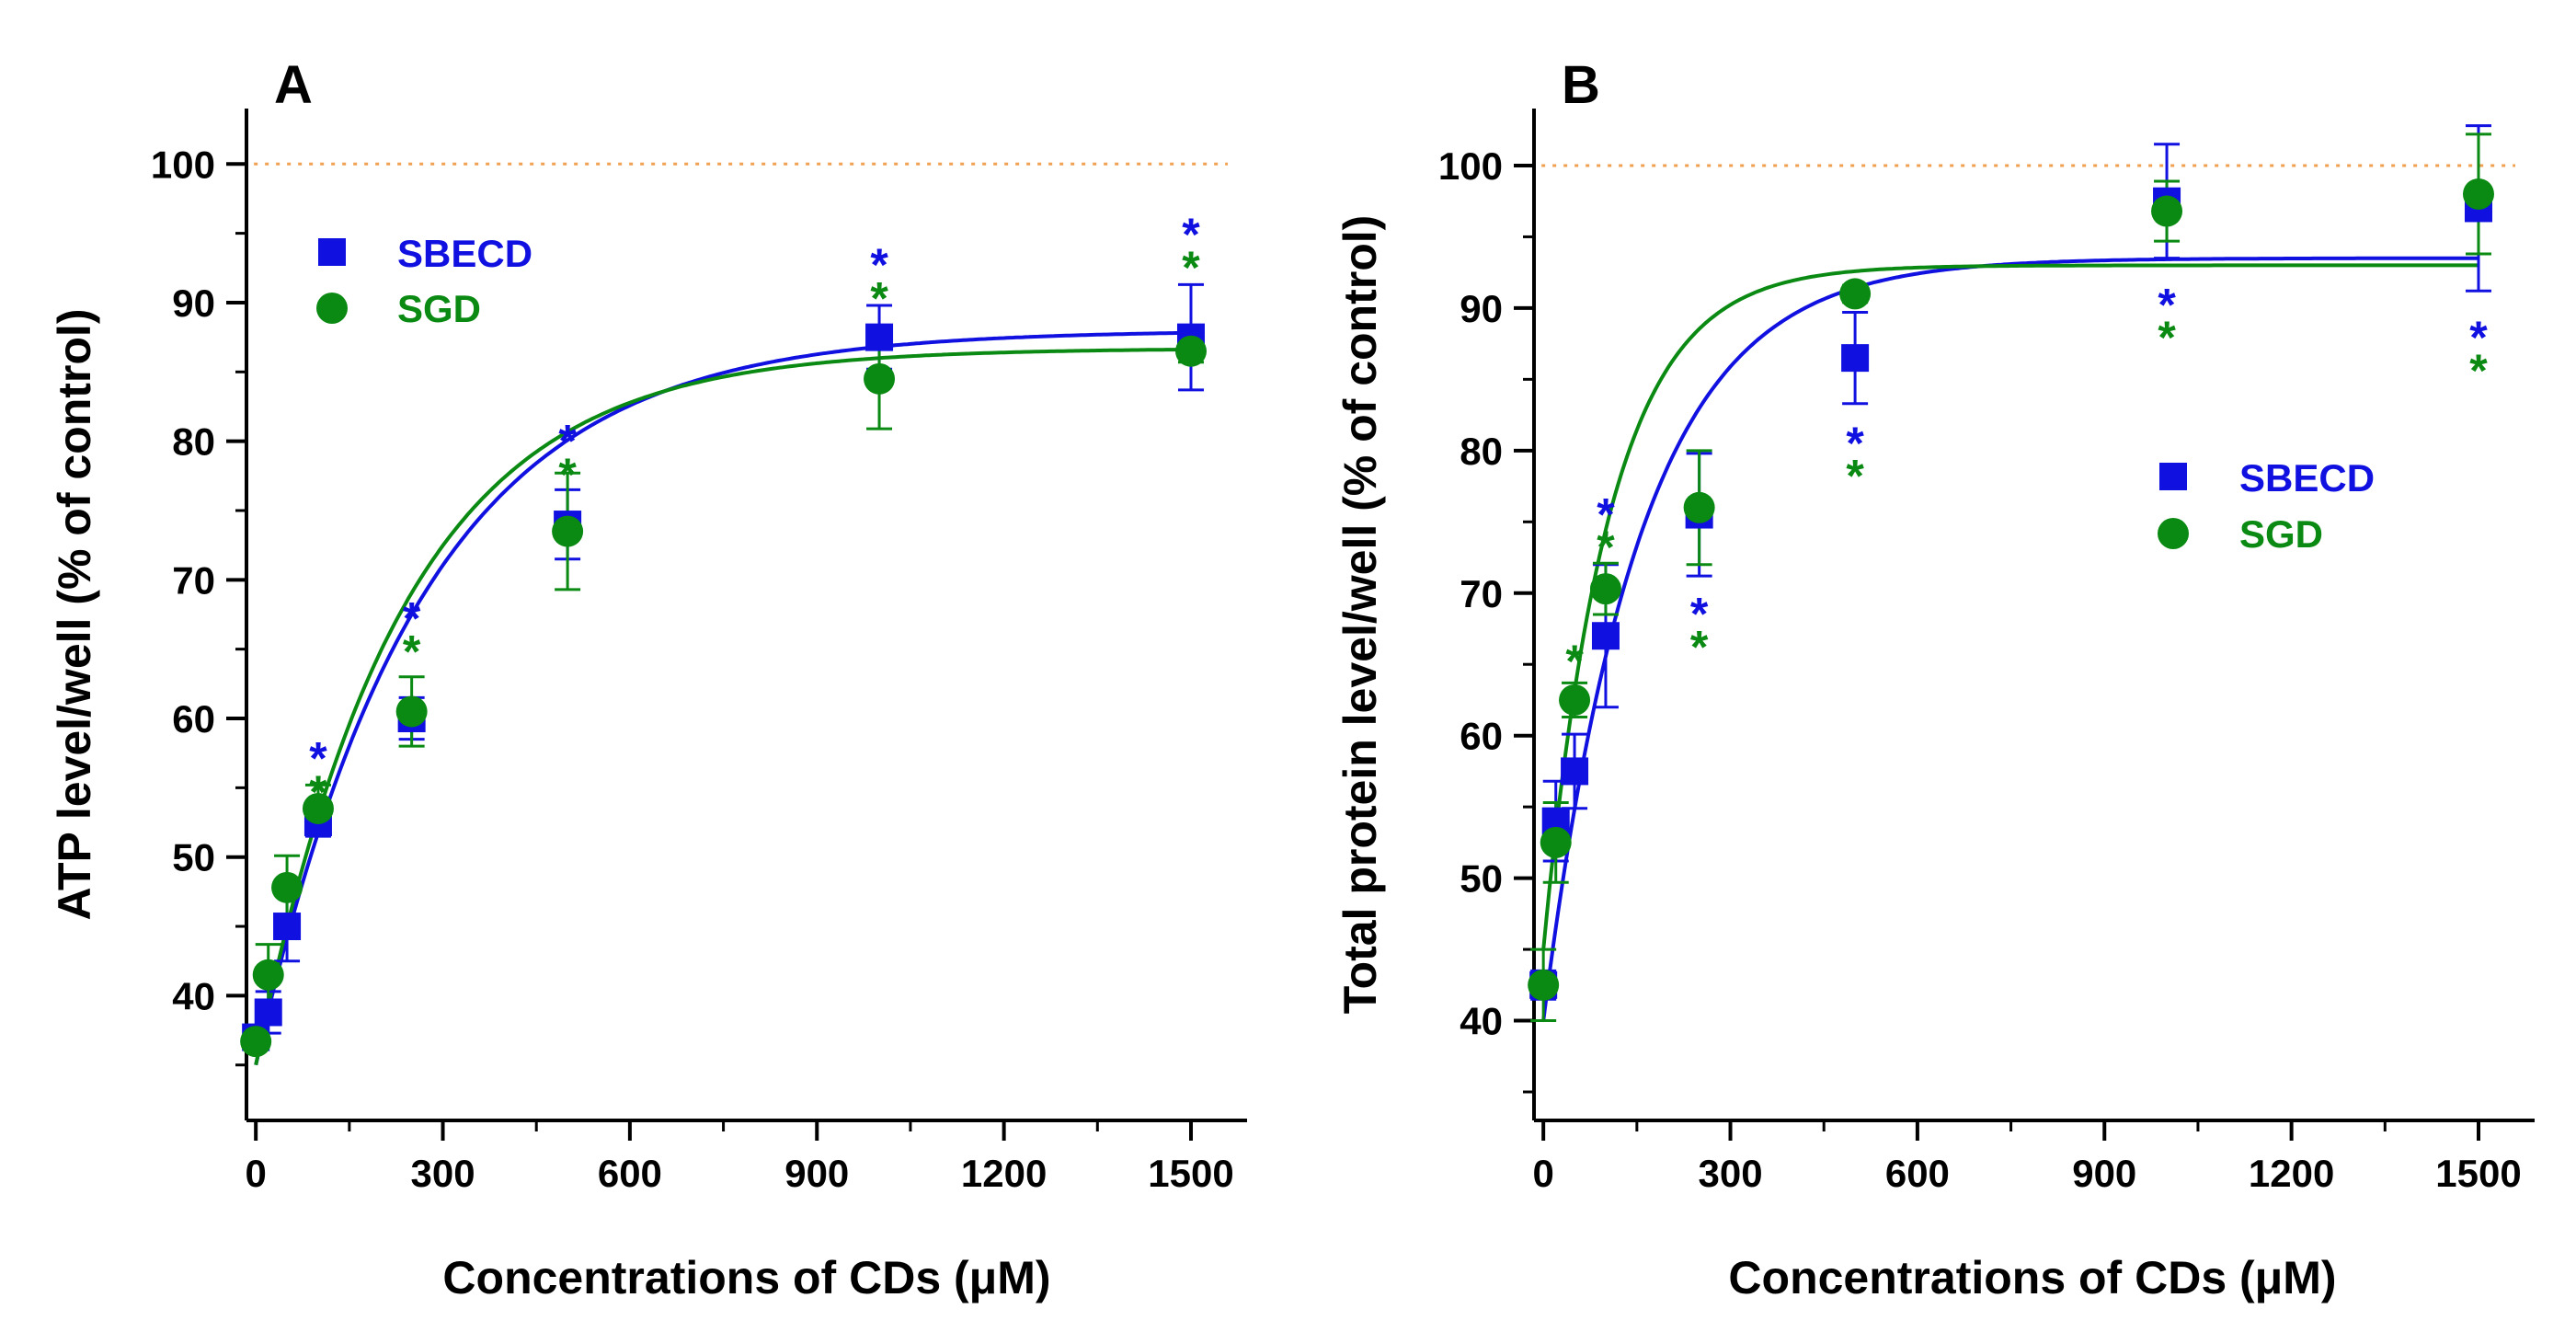 The image size is (2576, 1332). Describe the element at coordinates (424, 281) in the screenshot. I see `panel-a-legend: SBECD SGD` at that location.